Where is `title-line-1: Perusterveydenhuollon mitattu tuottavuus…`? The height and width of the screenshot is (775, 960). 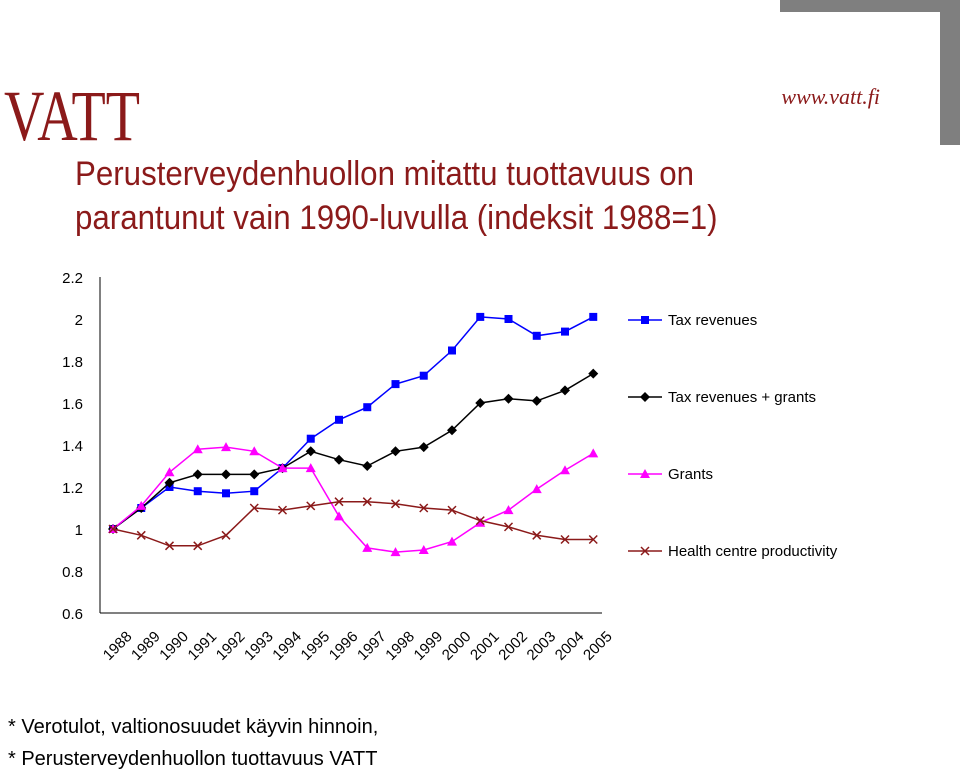
title-line-1: Perusterveydenhuollon mitattu tuottavuus… is located at coordinates (385, 174).